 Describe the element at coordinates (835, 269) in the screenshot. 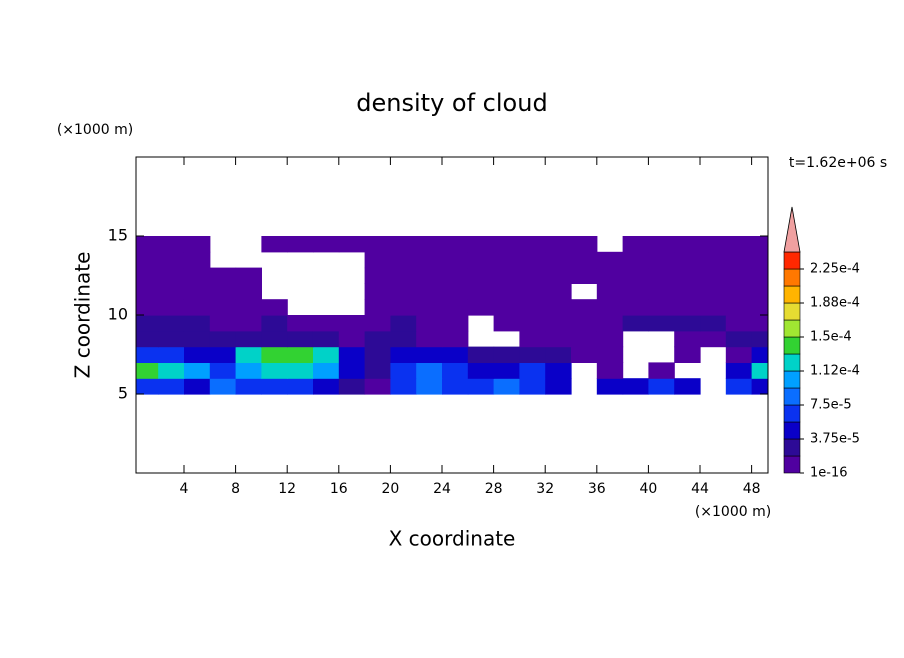

I see `colorbar-tick-label: 2.25e-4` at that location.